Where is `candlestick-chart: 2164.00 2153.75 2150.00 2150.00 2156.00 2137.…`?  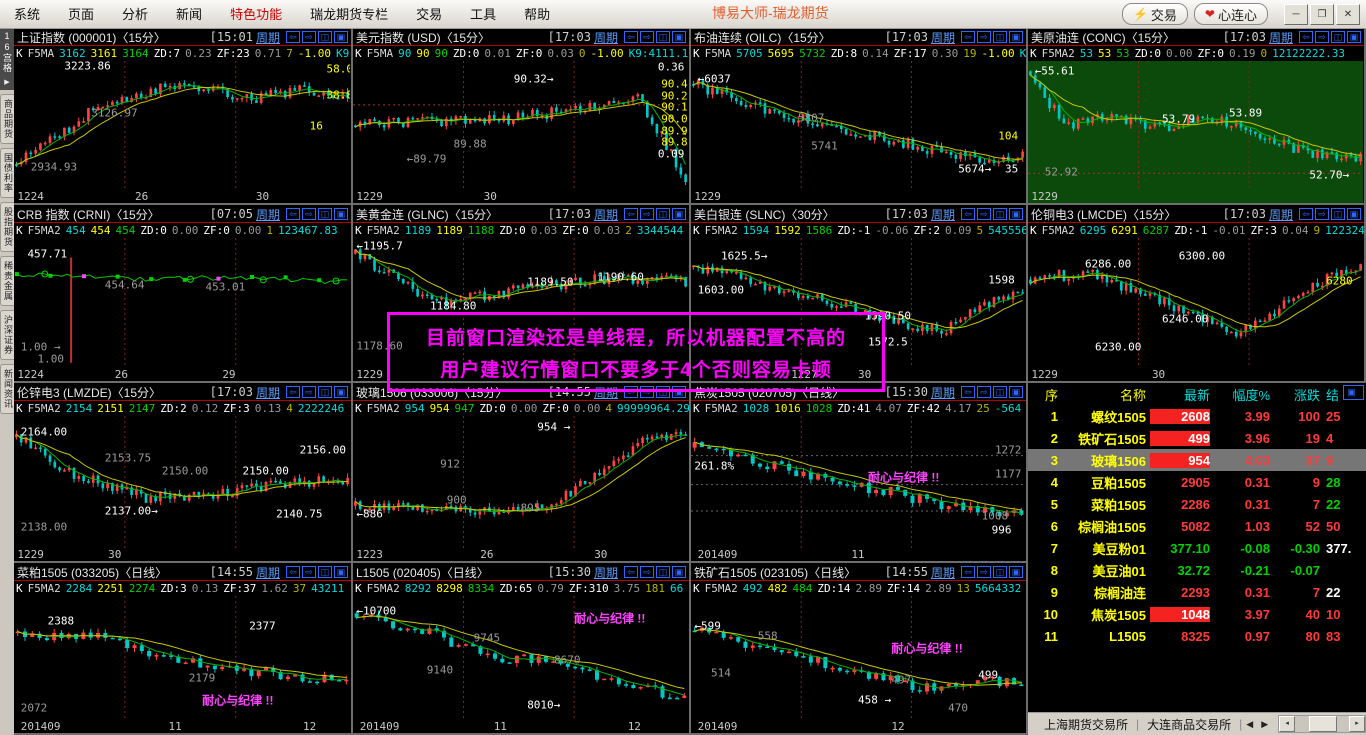
candlestick-chart: 2164.00 2153.75 2150.00 2150.00 2156.00 2137.… is located at coordinates (182, 482).